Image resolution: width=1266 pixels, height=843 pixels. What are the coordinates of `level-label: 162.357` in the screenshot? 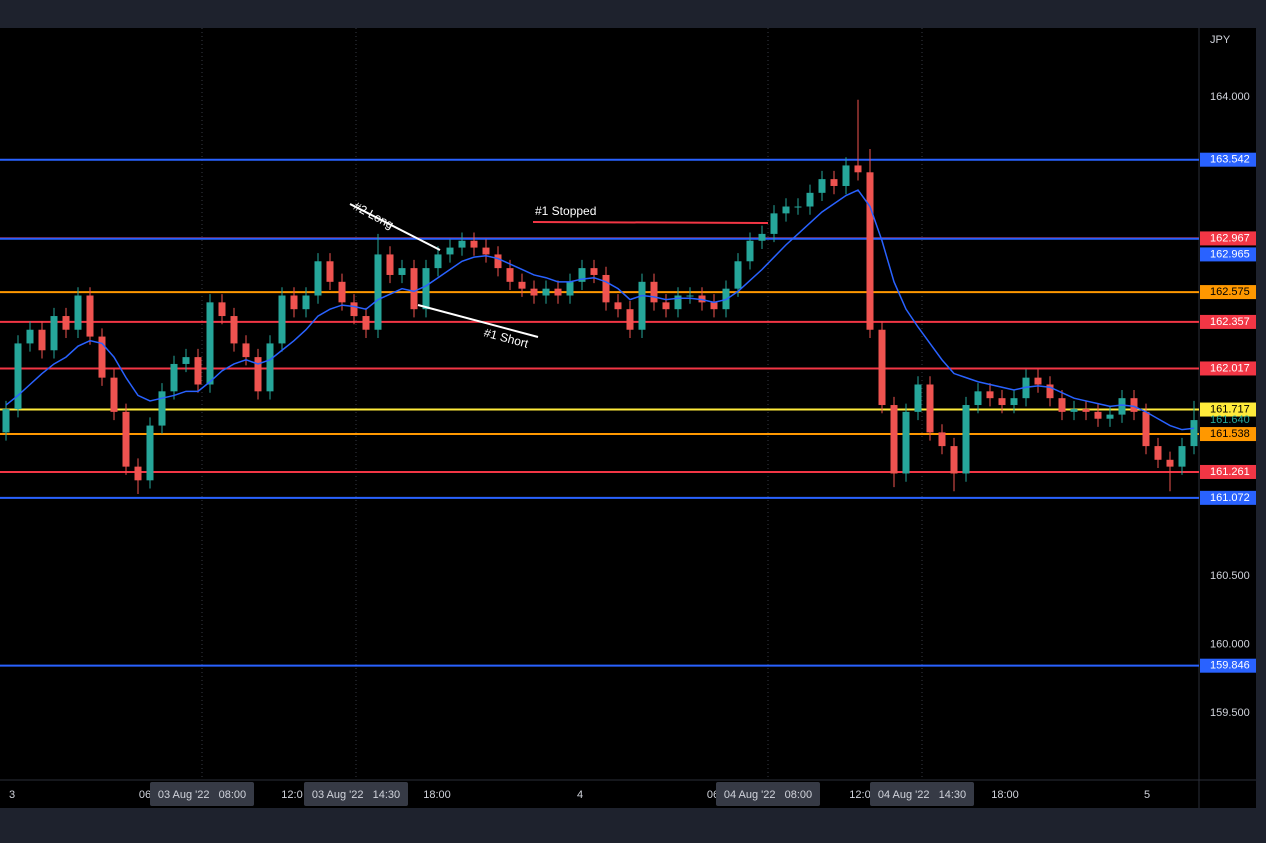 It's located at (1230, 322).